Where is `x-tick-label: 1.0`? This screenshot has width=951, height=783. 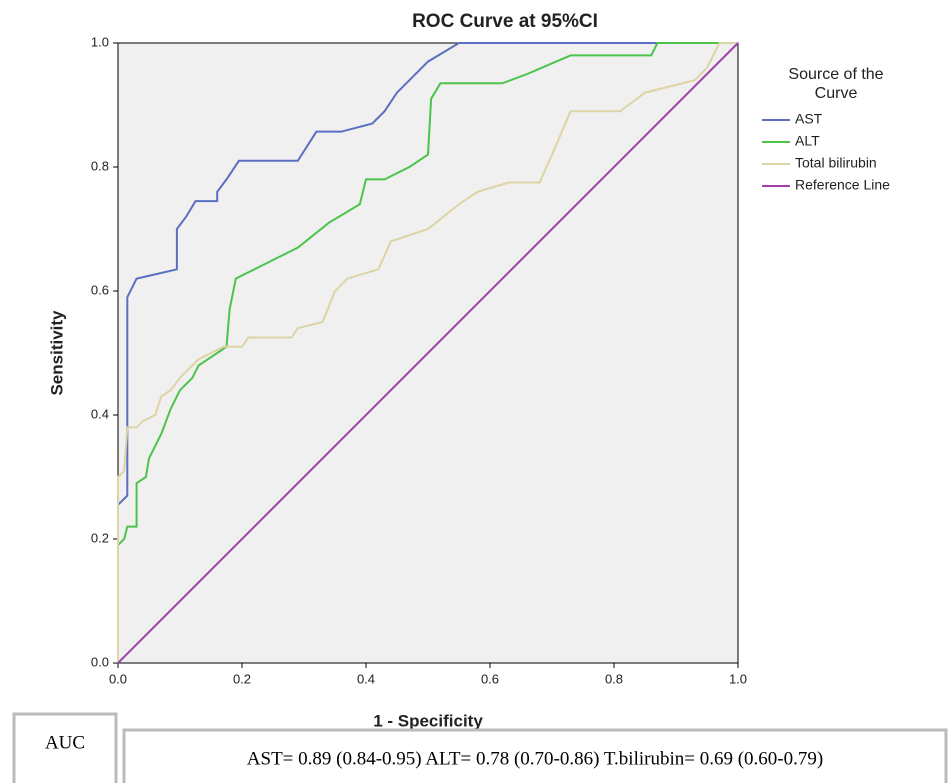
x-tick-label: 1.0 is located at coordinates (738, 678).